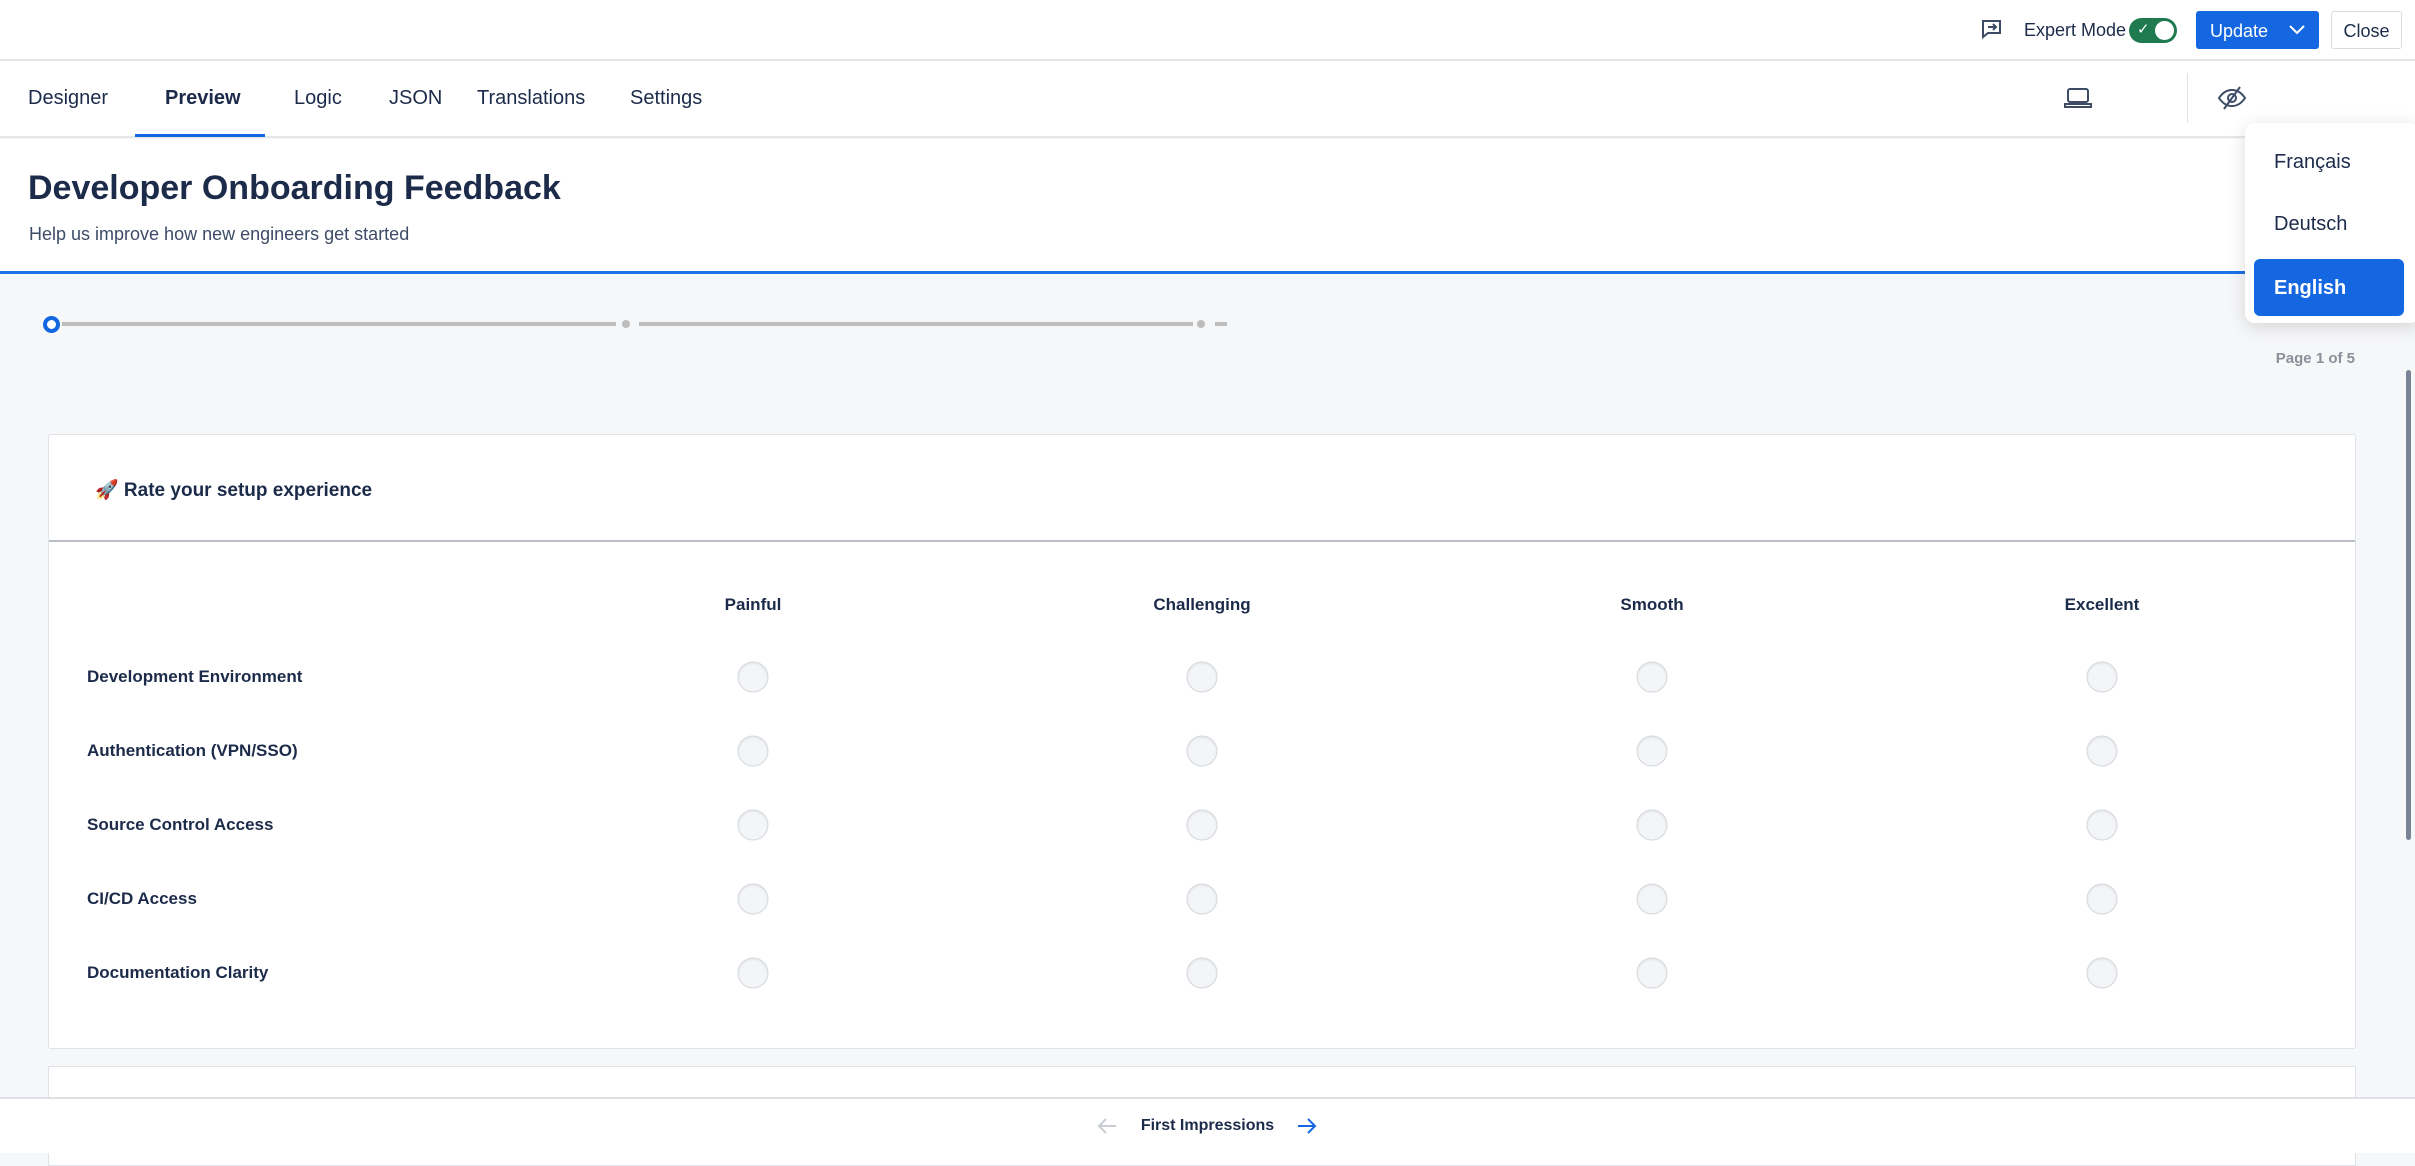 Image resolution: width=2415 pixels, height=1166 pixels. I want to click on tab-logic: Logic, so click(318, 98).